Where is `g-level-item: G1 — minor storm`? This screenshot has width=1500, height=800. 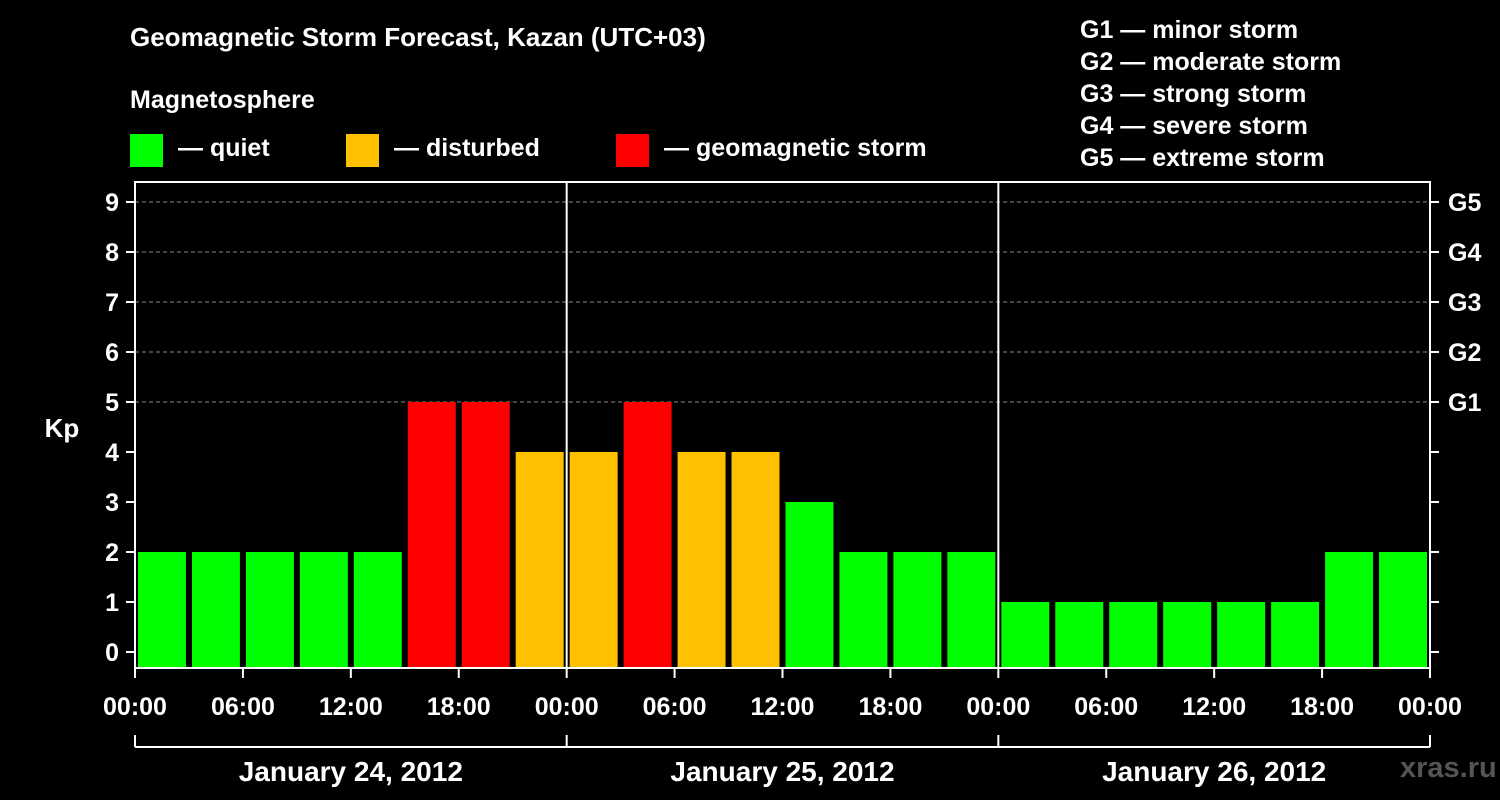
g-level-item: G1 — minor storm is located at coordinates (1189, 30).